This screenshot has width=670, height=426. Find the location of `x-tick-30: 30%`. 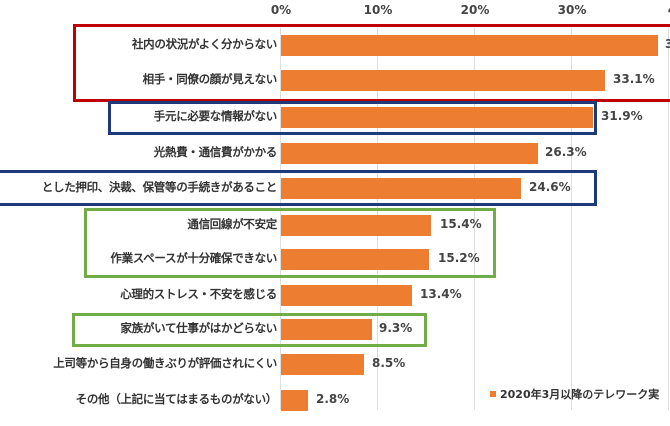

x-tick-30: 30% is located at coordinates (572, 10).